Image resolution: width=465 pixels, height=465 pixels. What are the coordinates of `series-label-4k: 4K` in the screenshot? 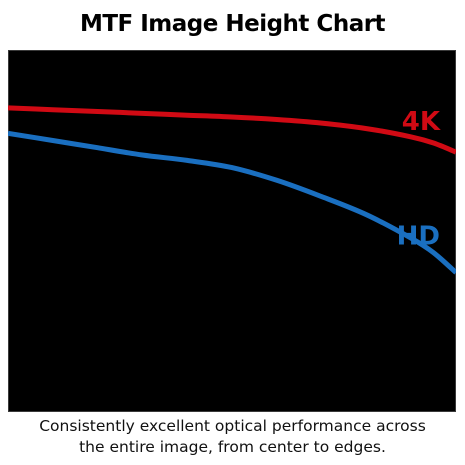 It's located at (421, 122).